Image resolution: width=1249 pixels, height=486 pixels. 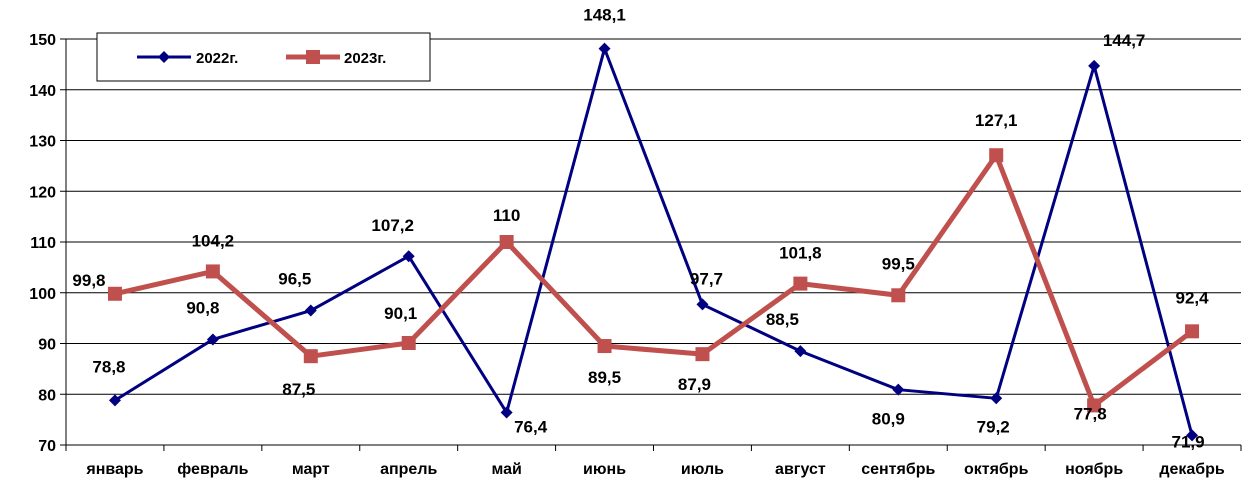 What do you see at coordinates (604, 15) in the screenshot?
I see `data-label: 148,1` at bounding box center [604, 15].